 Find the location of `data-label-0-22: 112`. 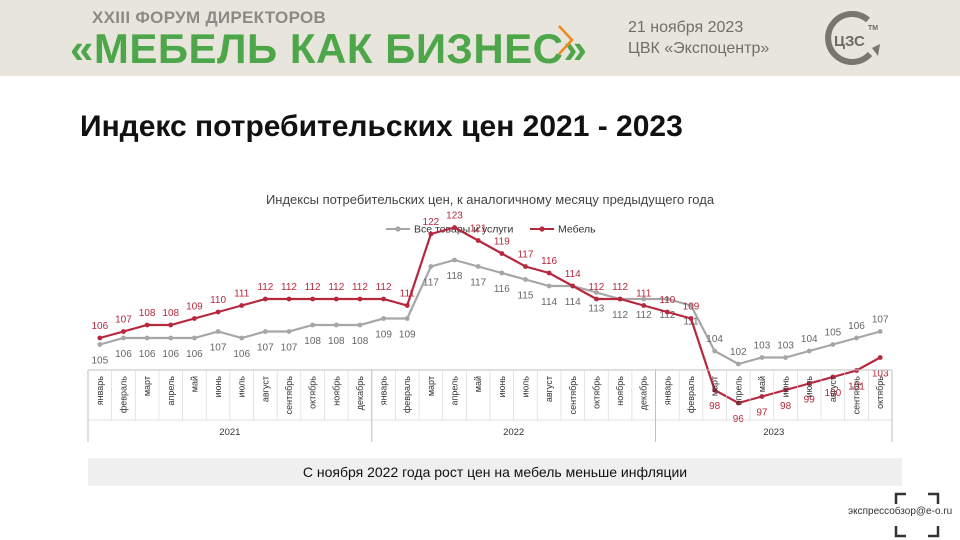

data-label-0-22: 112 is located at coordinates (620, 315).